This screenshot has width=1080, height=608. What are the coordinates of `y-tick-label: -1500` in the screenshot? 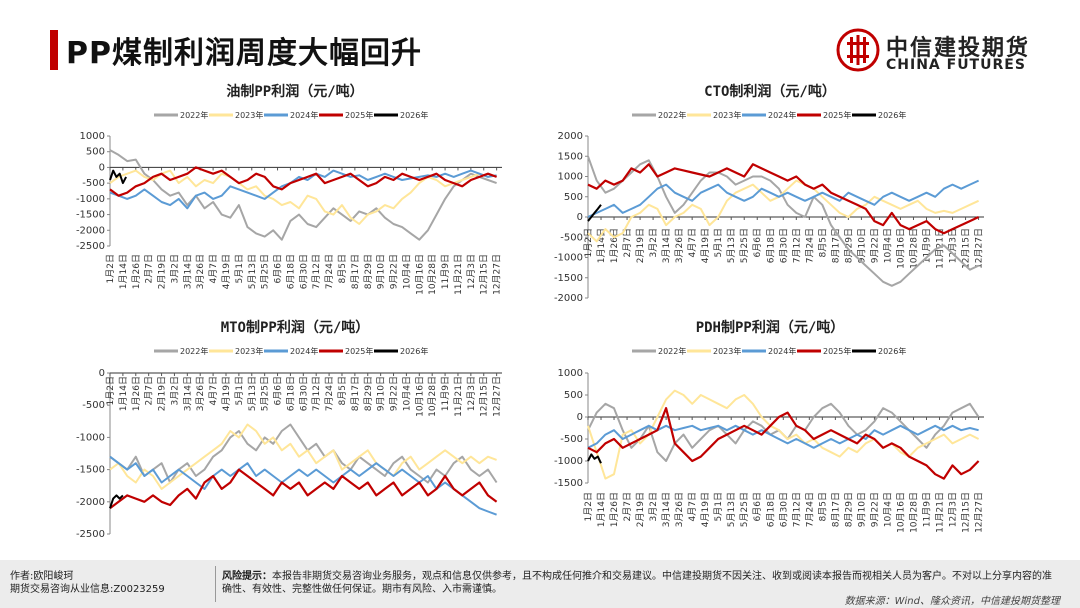 It's located at (90, 215).